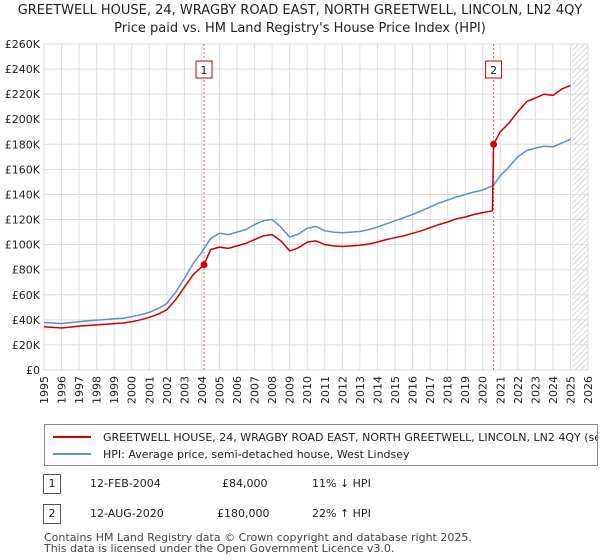 The height and width of the screenshot is (560, 600). Describe the element at coordinates (23, 119) in the screenshot. I see `y-tick-label: £200K` at that location.